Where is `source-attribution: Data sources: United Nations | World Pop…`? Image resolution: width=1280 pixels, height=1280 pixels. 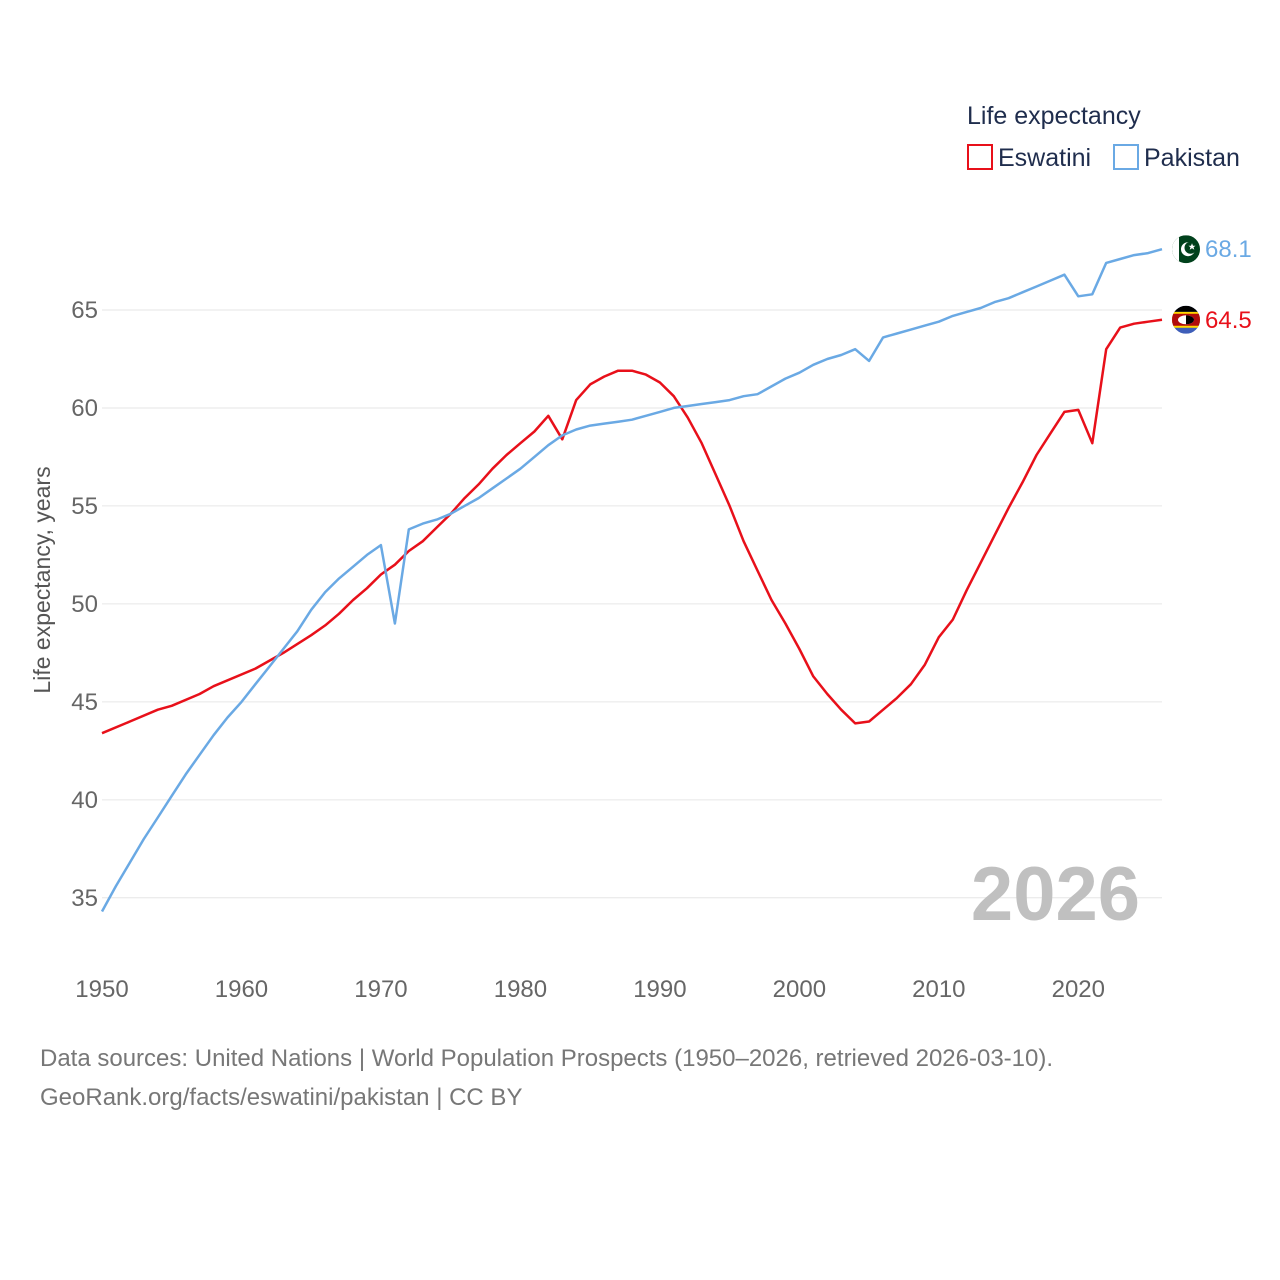 source-attribution: Data sources: United Nations | World Pop… is located at coordinates (547, 1058).